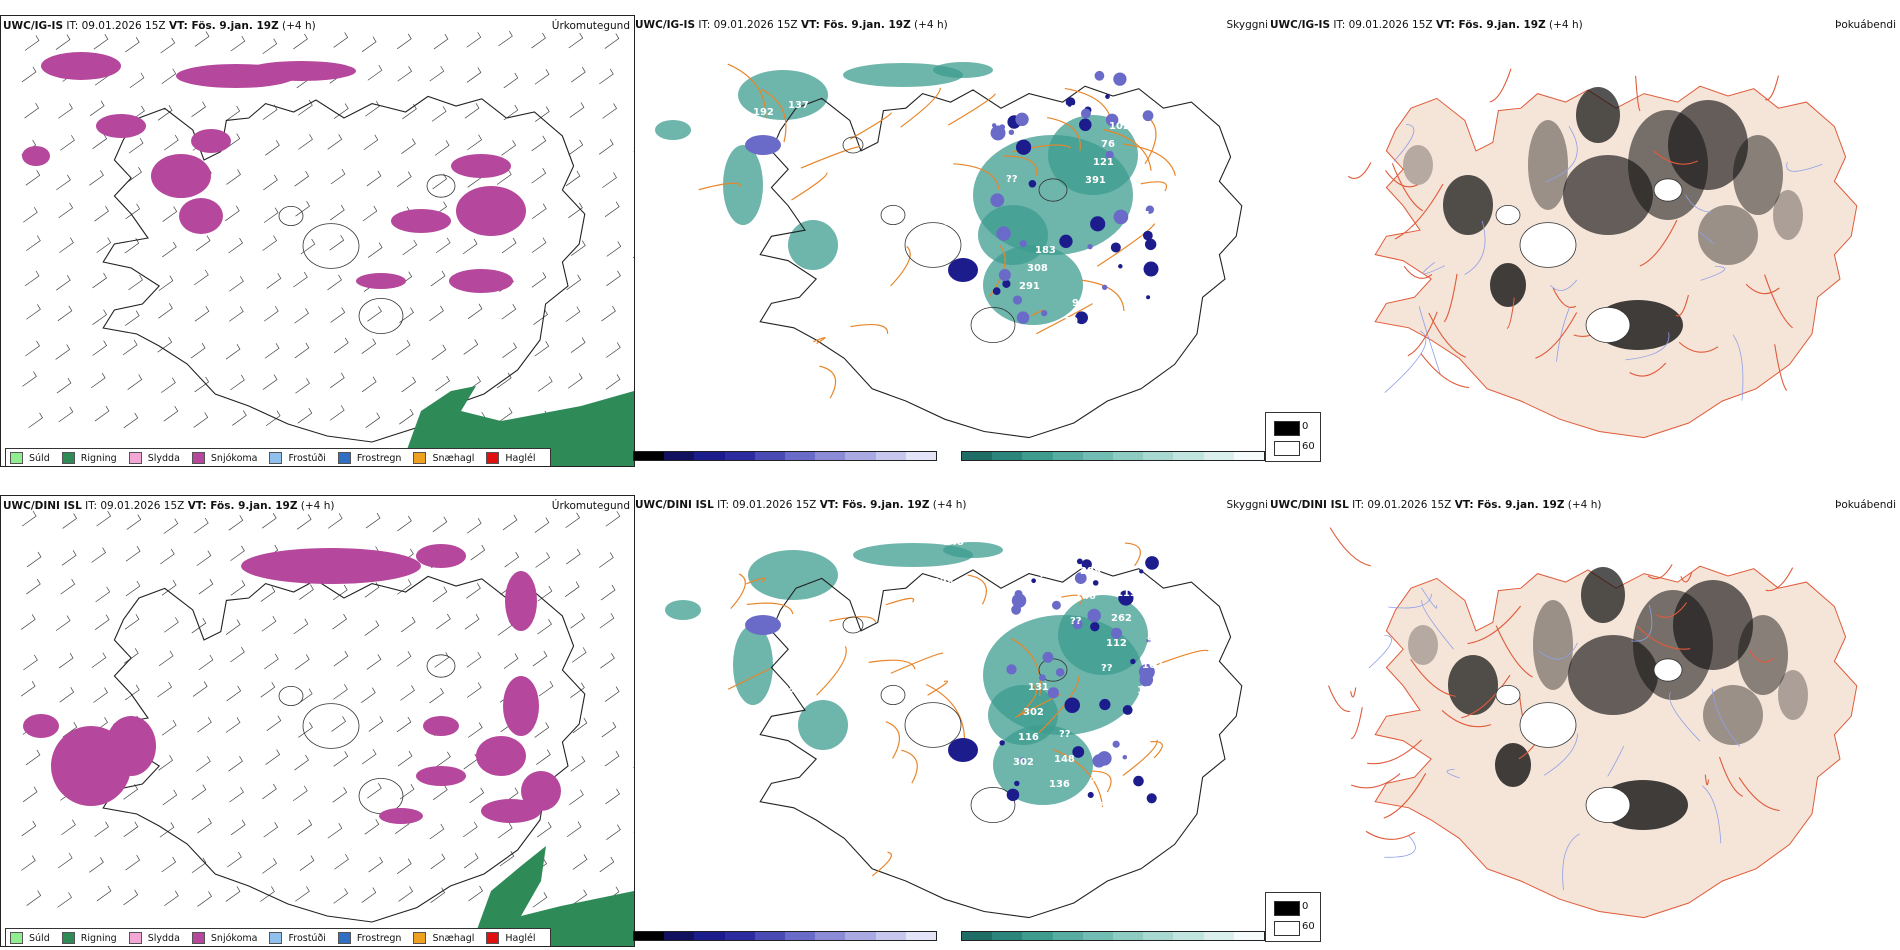  Describe the element at coordinates (1059, 464) in the screenshot. I see `visibility-tick: 4` at that location.